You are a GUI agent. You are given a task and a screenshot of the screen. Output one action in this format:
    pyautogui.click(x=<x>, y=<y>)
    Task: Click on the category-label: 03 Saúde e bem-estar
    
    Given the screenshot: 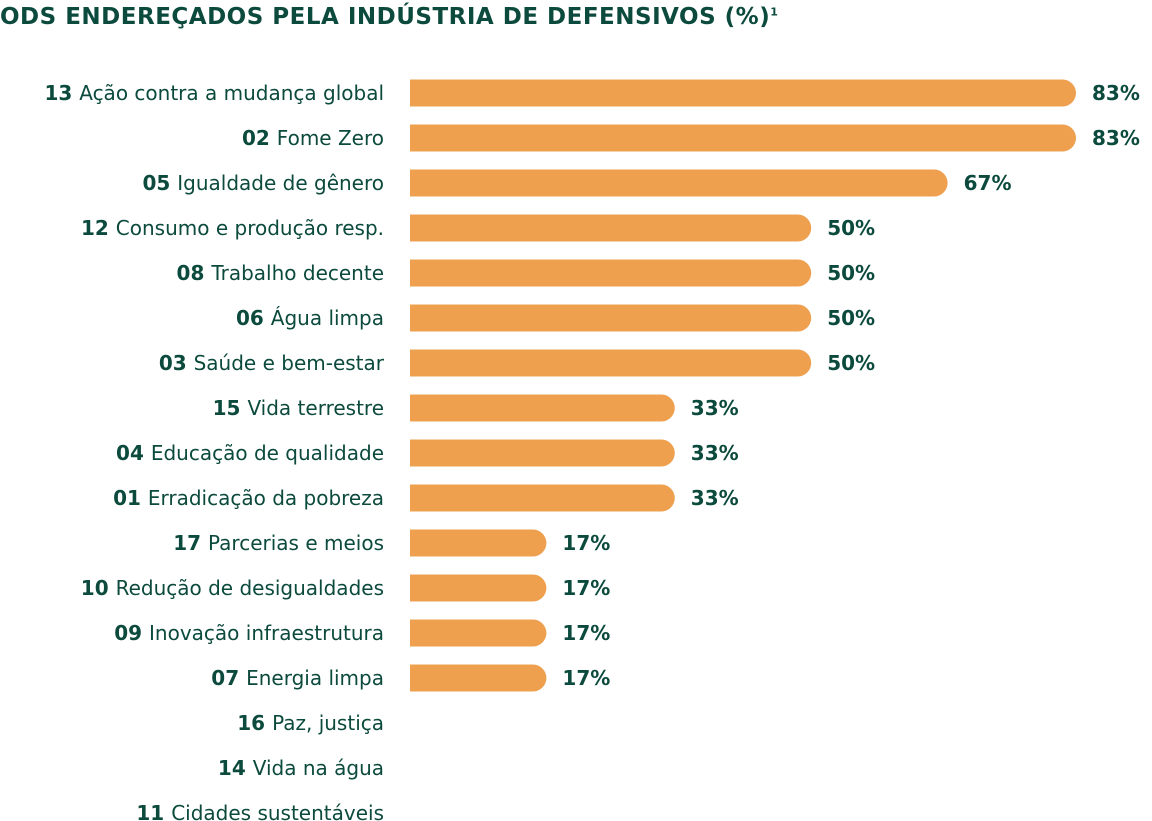 What is the action you would take?
    pyautogui.click(x=272, y=363)
    